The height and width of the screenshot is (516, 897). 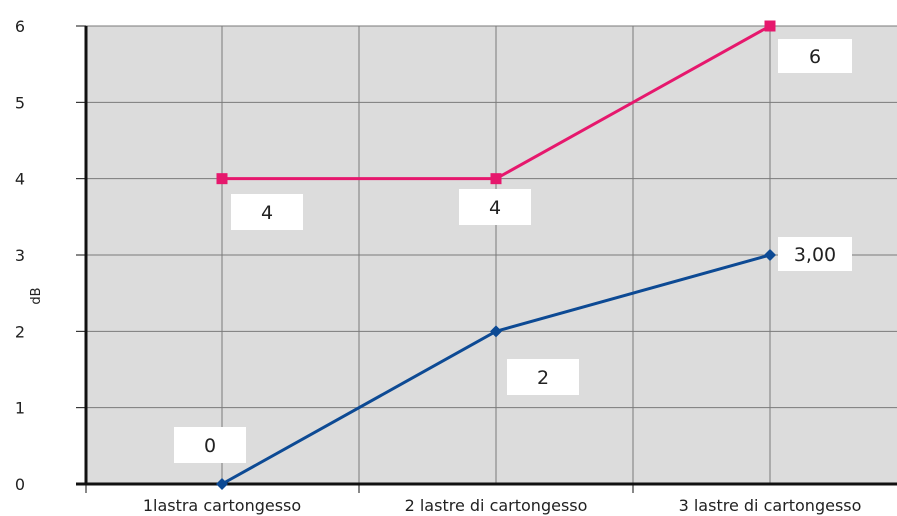 What do you see at coordinates (20, 331) in the screenshot?
I see `y-tick-label: 2` at bounding box center [20, 331].